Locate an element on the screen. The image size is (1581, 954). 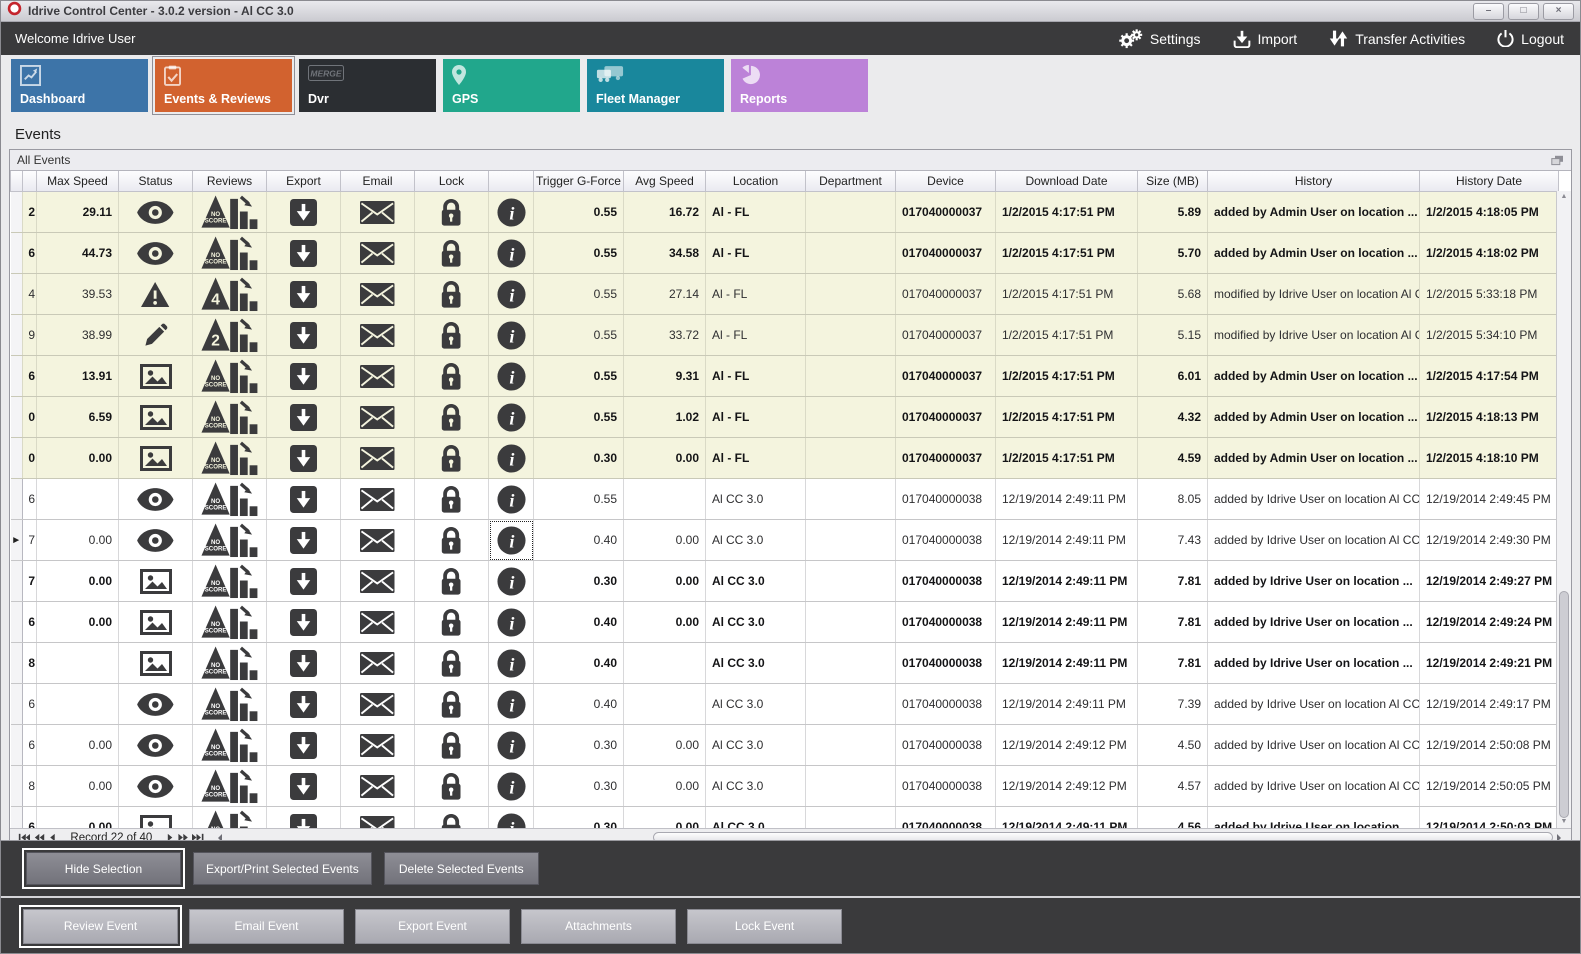
attachments-button: Attachments is located at coordinates (598, 926).